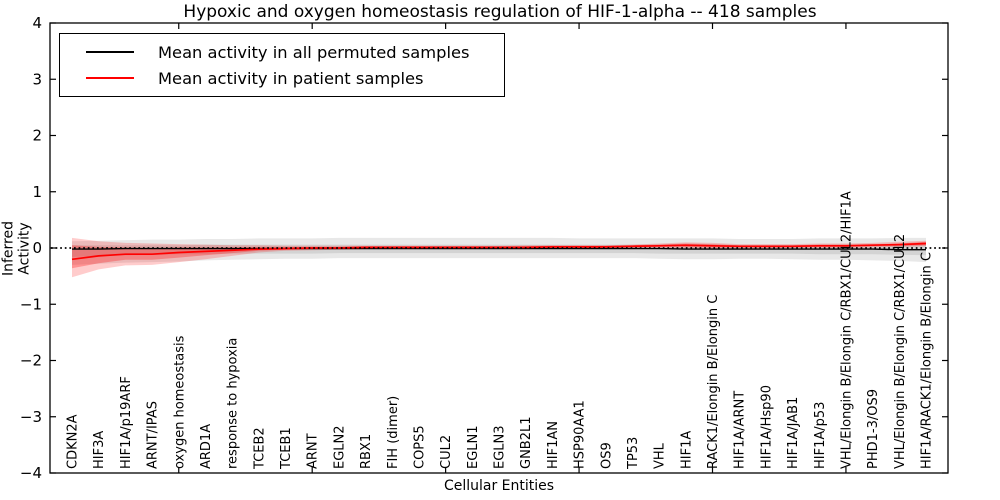  What do you see at coordinates (553, 445) in the screenshot?
I see `x-entity-label: HIF1AN` at bounding box center [553, 445].